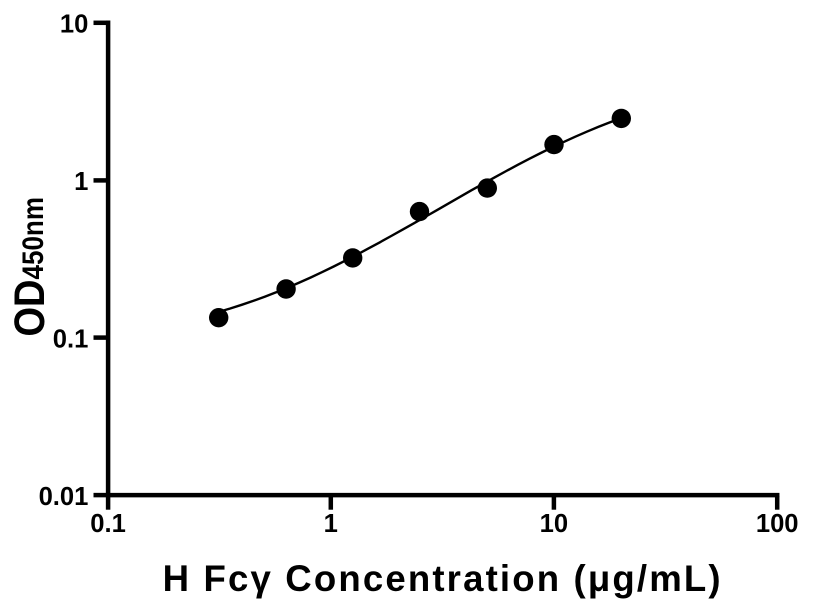 The width and height of the screenshot is (816, 612). What do you see at coordinates (30, 267) in the screenshot?
I see `svg-text: OD450nm` at bounding box center [30, 267].